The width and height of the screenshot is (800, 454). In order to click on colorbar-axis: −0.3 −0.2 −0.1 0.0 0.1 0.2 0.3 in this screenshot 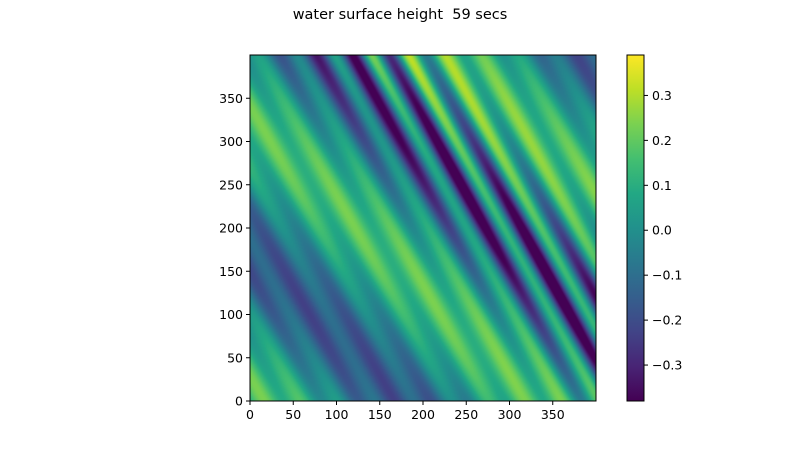, I will do `click(663, 230)`.